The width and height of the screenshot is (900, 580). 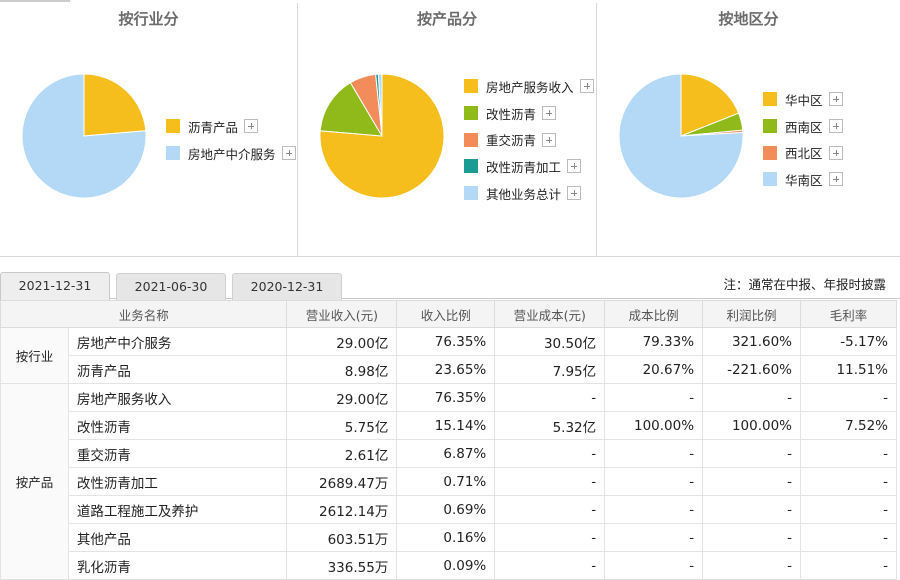 I want to click on top-divider, so click(x=450, y=1).